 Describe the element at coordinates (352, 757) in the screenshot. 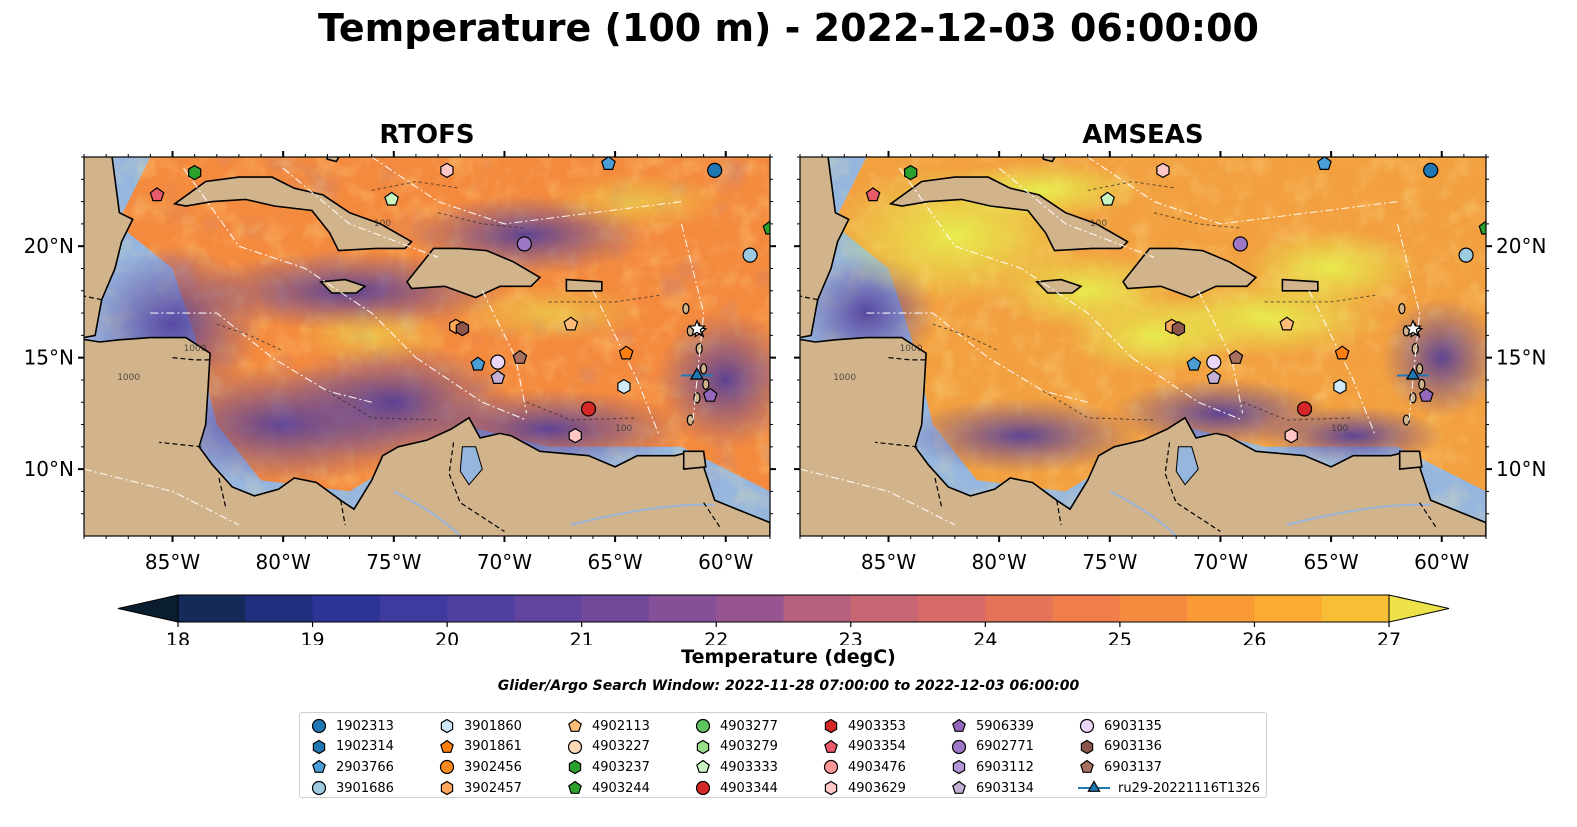

I see `legend-column: 1902313 1902314 2903766 3901686` at that location.